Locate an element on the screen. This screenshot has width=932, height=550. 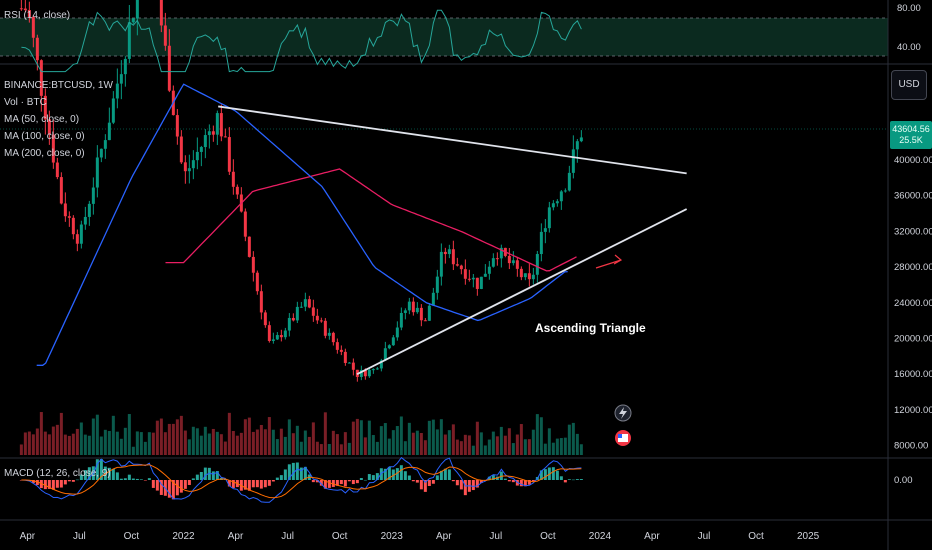
flag-icon is located at coordinates (623, 438).